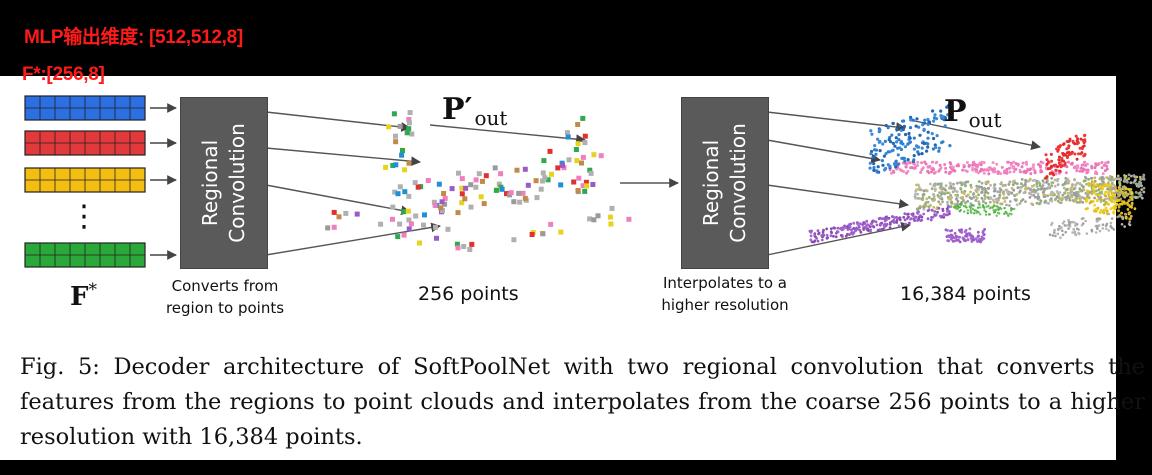 The image size is (1152, 475). Describe the element at coordinates (1134, 237) in the screenshot. I see `annotation-band-right` at that location.